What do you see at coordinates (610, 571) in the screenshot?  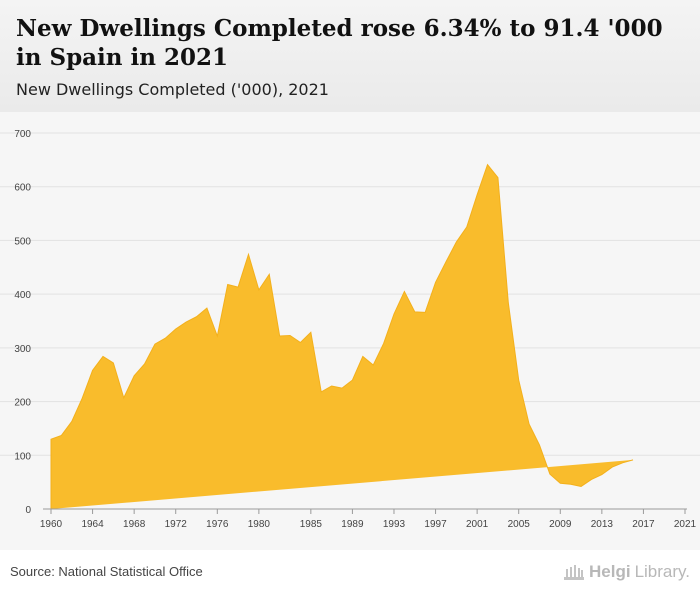 I see `logo-bold-text: Helgi` at bounding box center [610, 571].